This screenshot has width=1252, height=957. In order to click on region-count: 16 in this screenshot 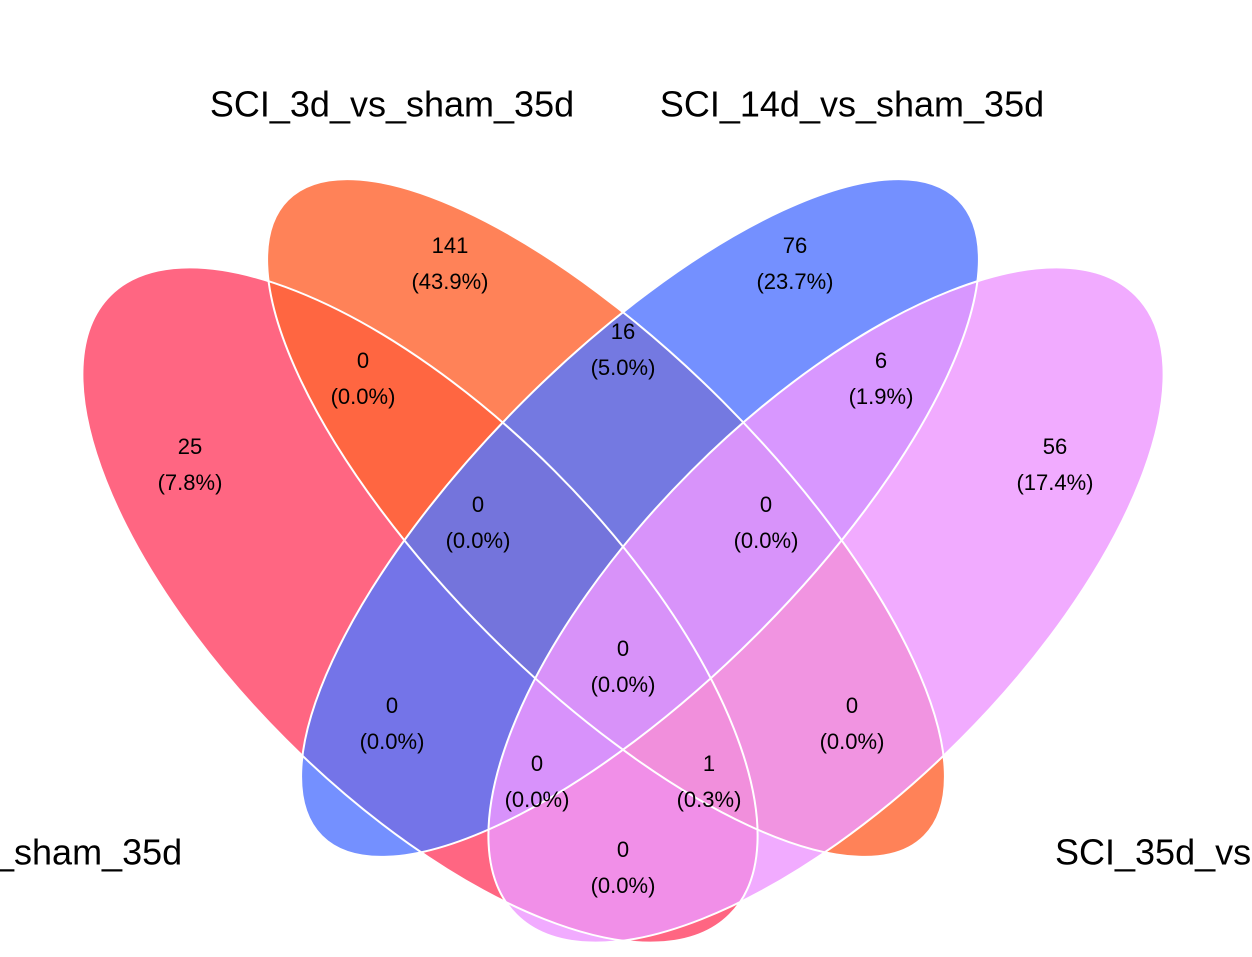, I will do `click(623, 331)`.